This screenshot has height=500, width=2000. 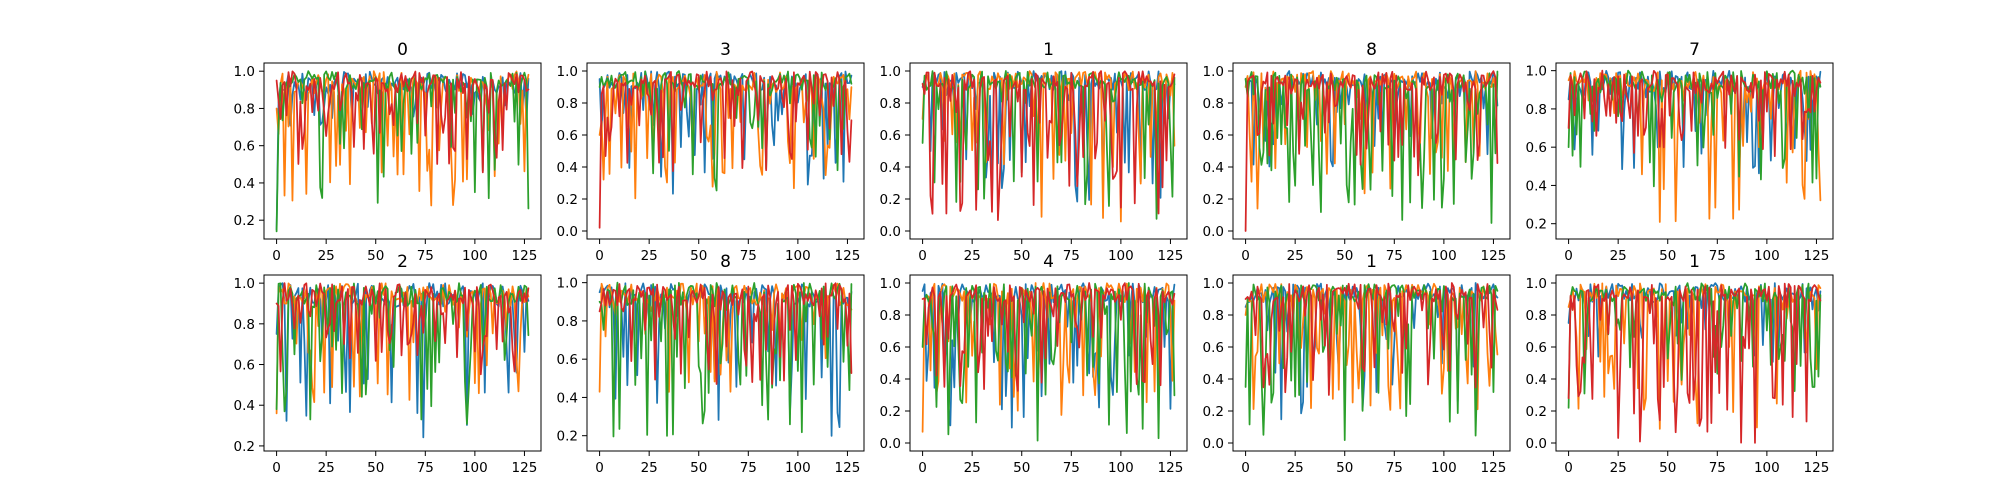 I want to click on subplot-title: 0, so click(x=402, y=50).